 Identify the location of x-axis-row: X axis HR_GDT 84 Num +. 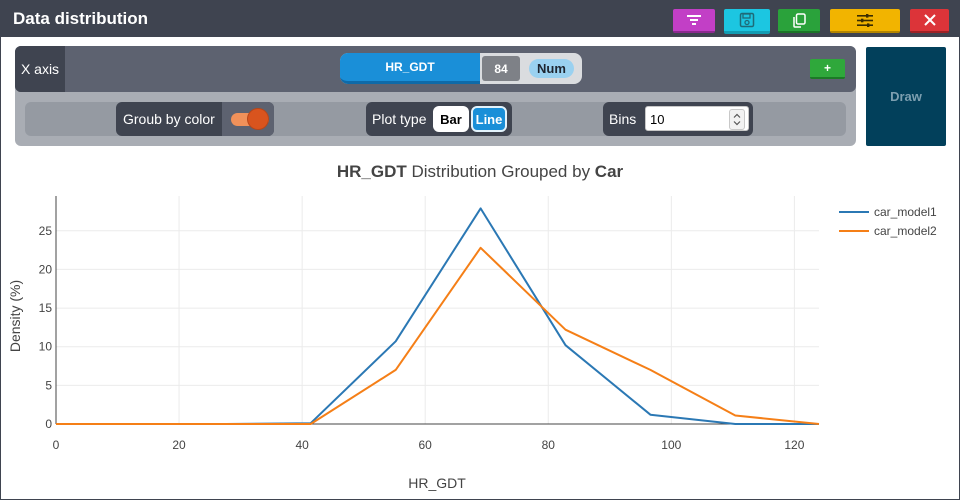
(435, 69).